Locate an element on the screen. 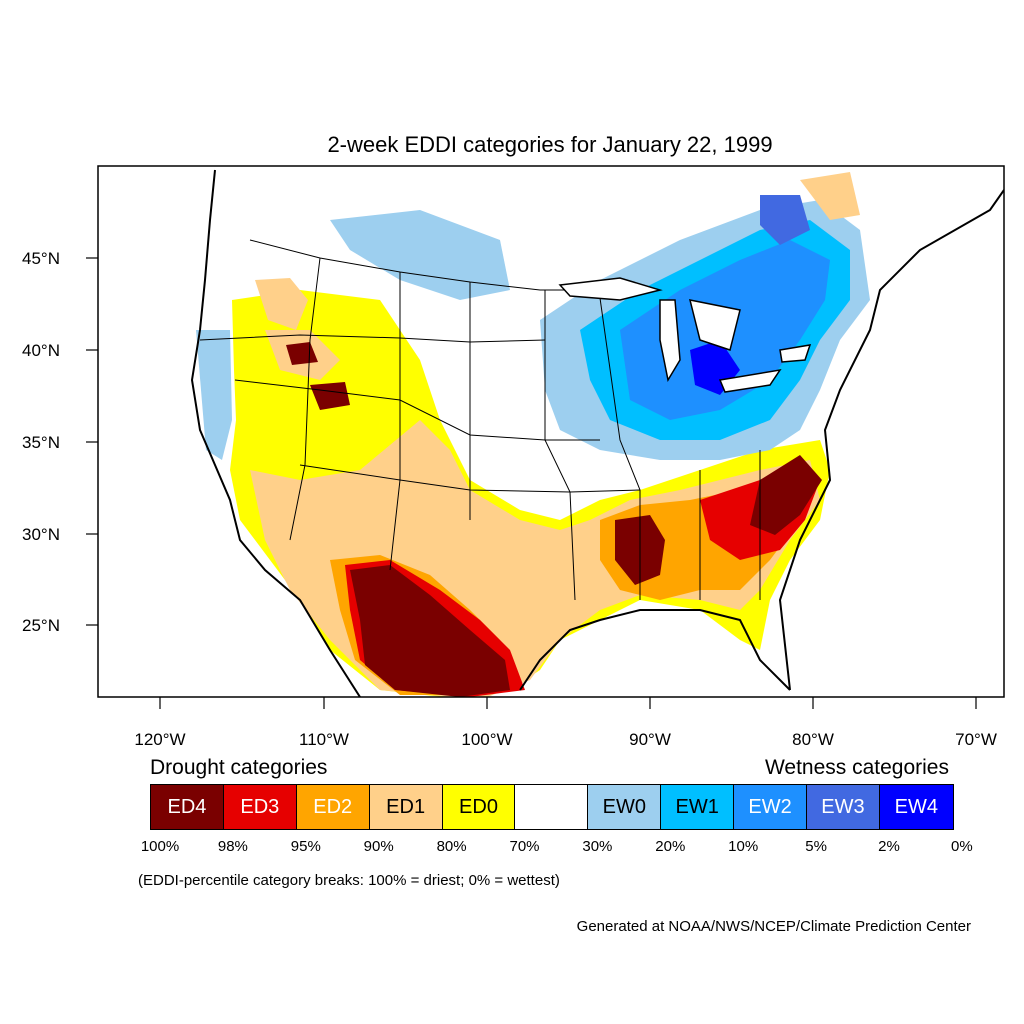 This screenshot has height=1024, width=1024. ed0-region-ne-canada is located at coordinates (830, 196).